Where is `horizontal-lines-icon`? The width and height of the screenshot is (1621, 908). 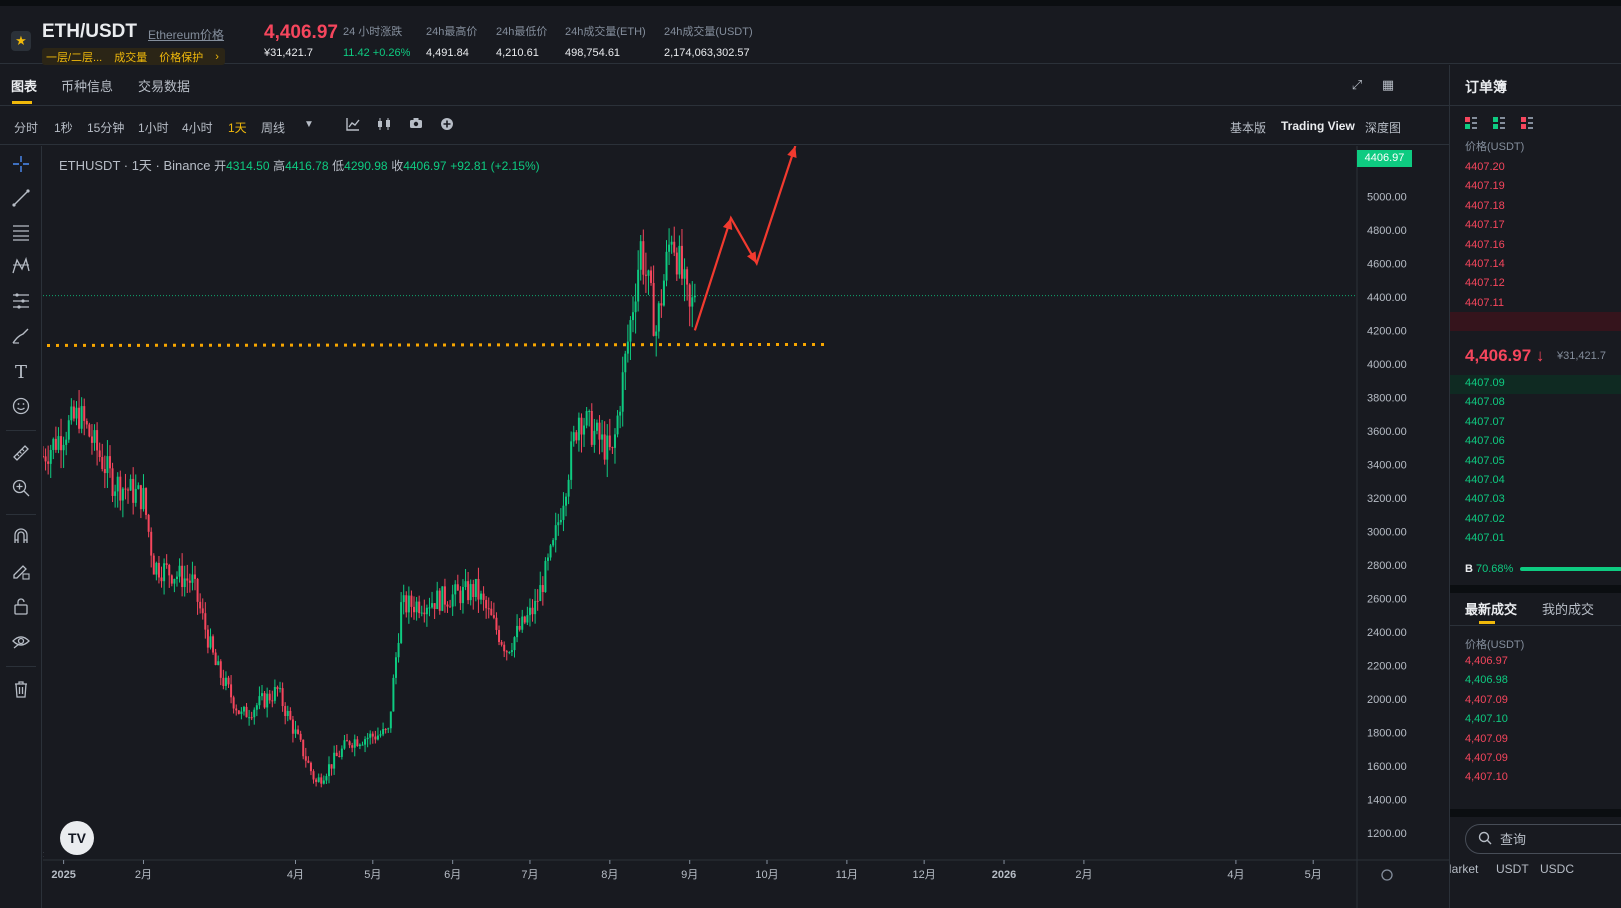 horizontal-lines-icon is located at coordinates (21, 234).